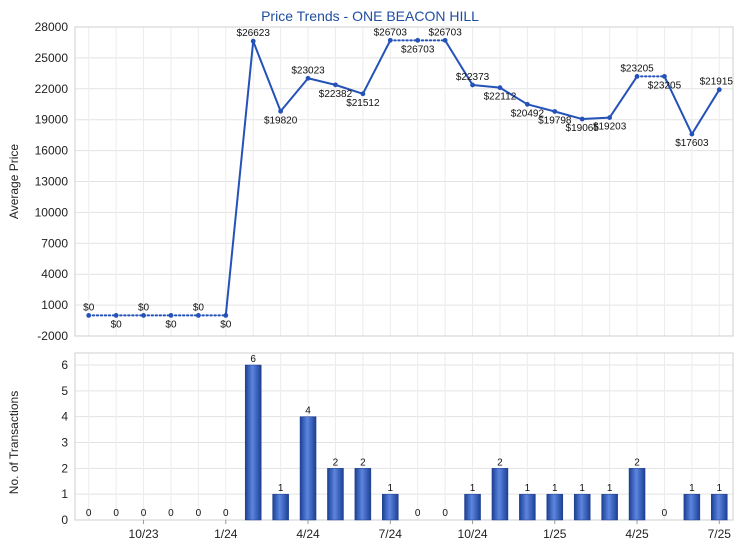  What do you see at coordinates (500, 97) in the screenshot?
I see `data-label: $22112` at bounding box center [500, 97].